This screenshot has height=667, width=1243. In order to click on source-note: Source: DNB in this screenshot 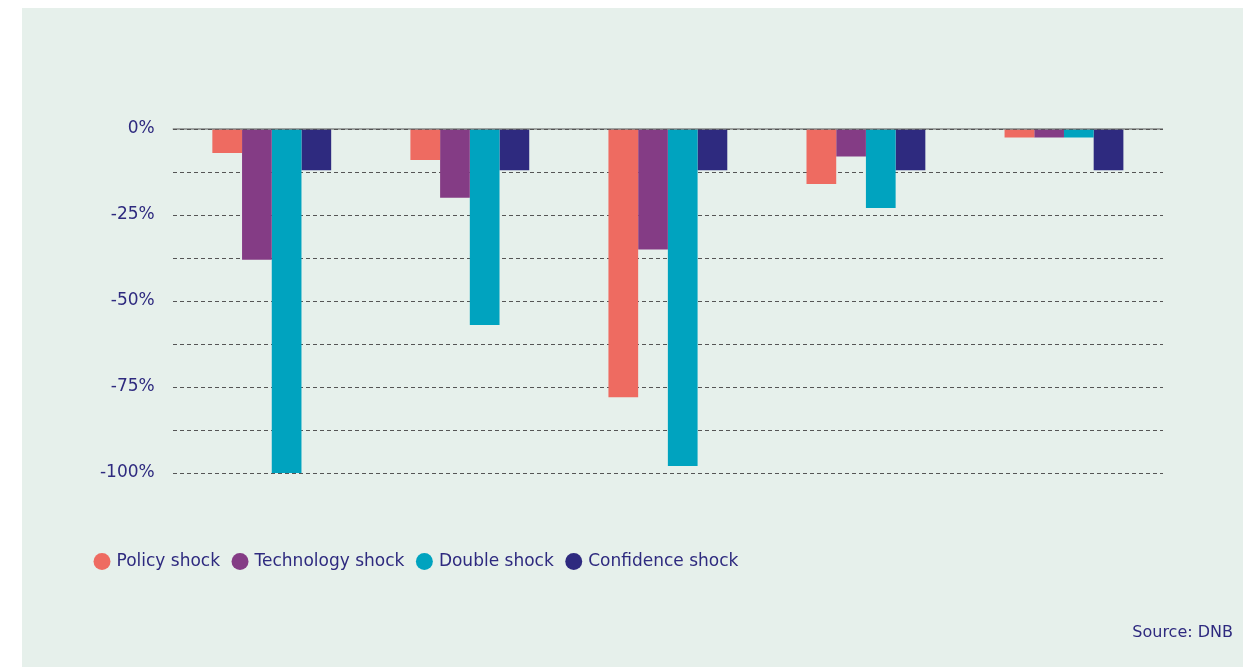, I will do `click(1182, 631)`.